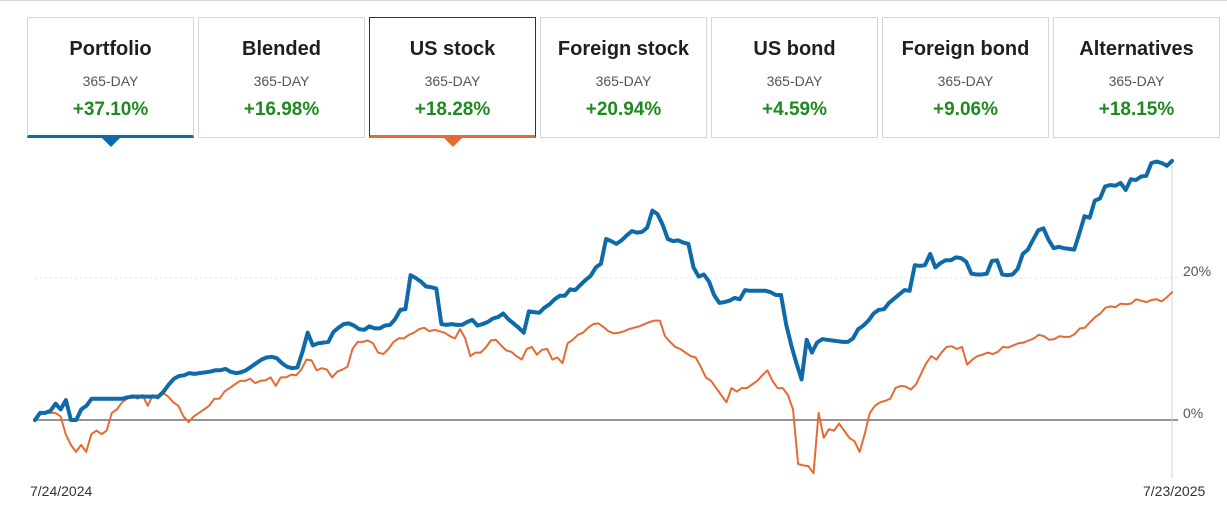  Describe the element at coordinates (1197, 271) in the screenshot. I see `y-tick-label: 20%` at that location.